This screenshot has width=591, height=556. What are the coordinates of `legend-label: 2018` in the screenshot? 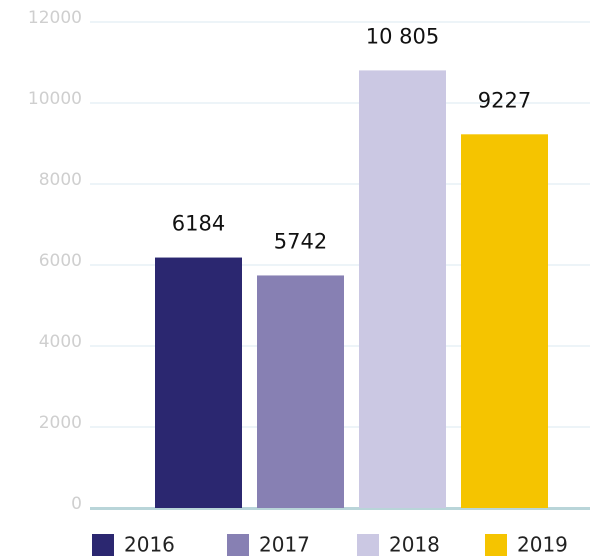 It's located at (414, 544).